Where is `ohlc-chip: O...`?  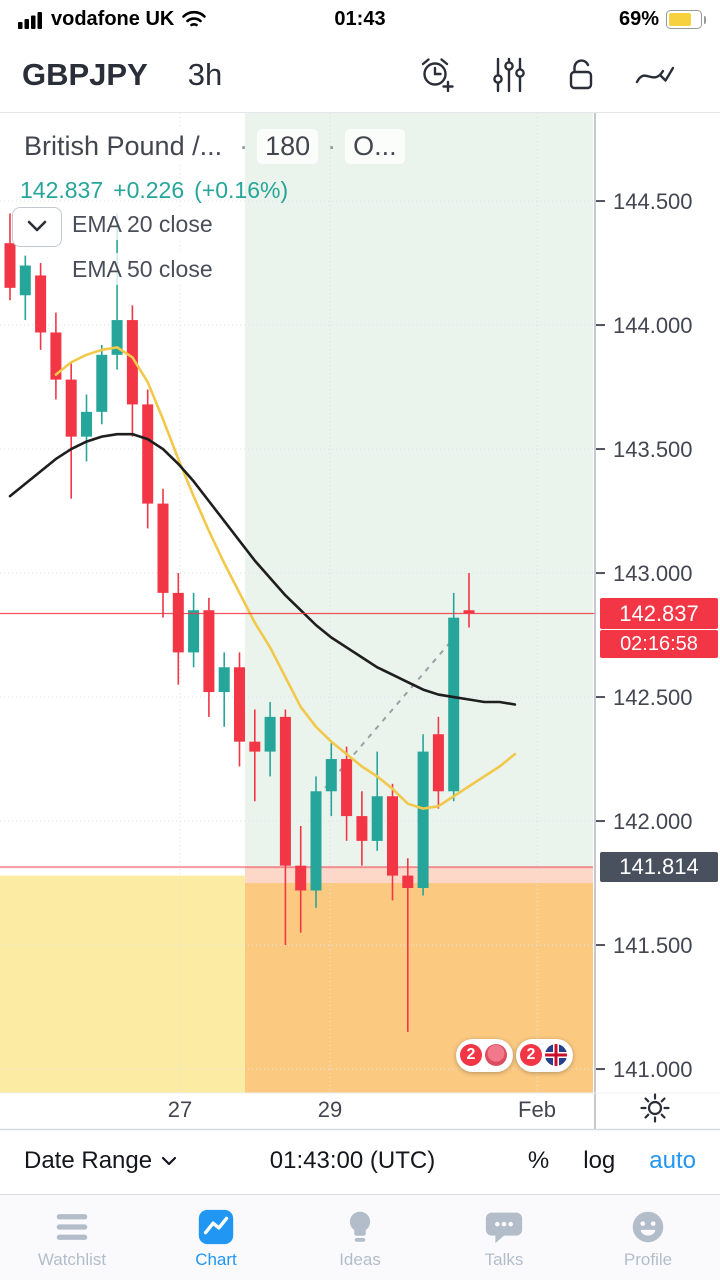
ohlc-chip: O... is located at coordinates (375, 146).